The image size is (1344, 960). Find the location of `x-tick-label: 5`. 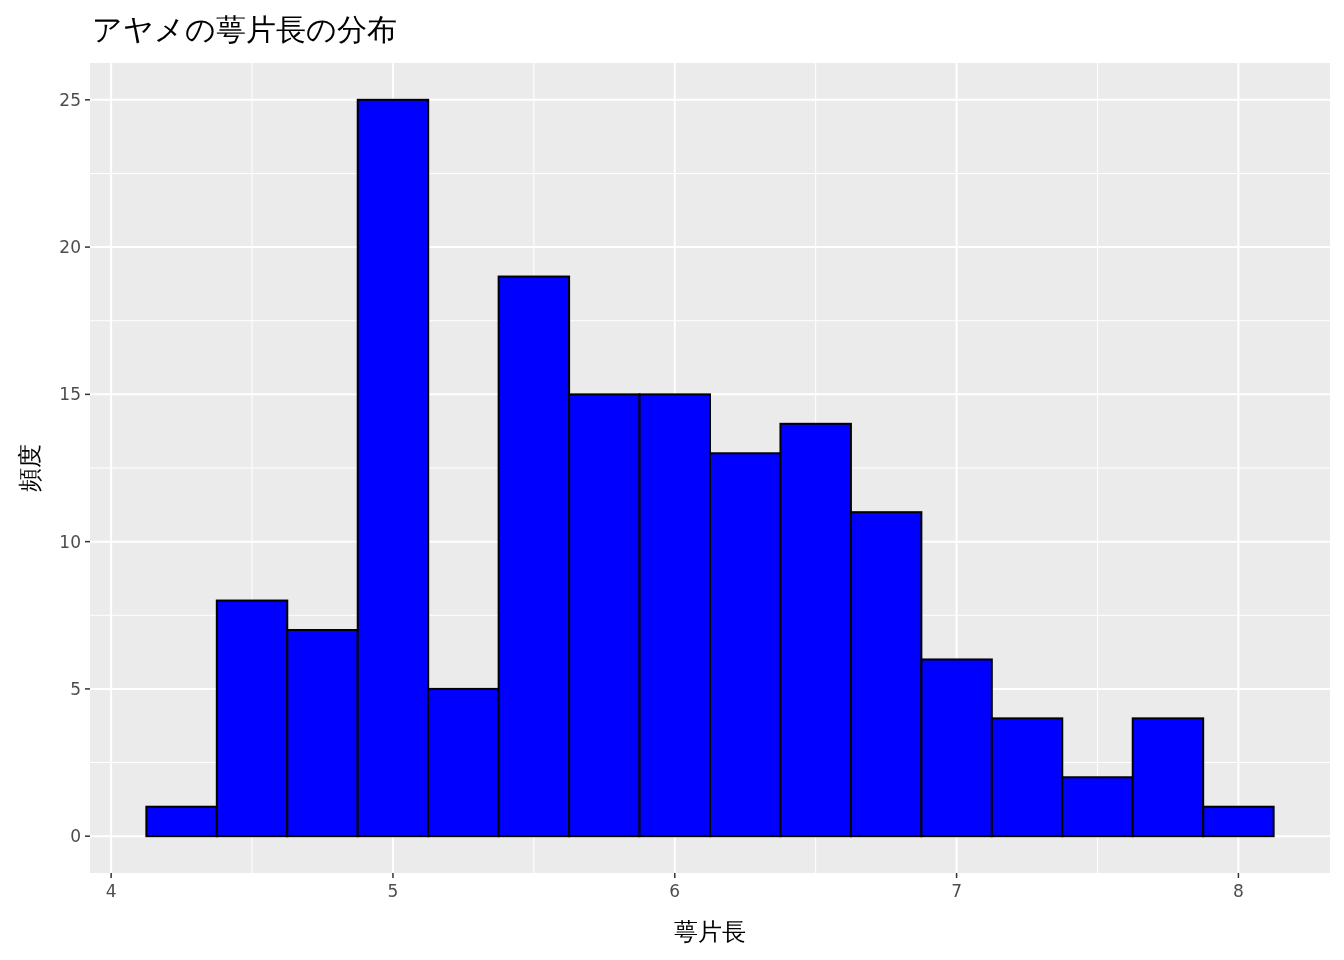

x-tick-label: 5 is located at coordinates (393, 891).